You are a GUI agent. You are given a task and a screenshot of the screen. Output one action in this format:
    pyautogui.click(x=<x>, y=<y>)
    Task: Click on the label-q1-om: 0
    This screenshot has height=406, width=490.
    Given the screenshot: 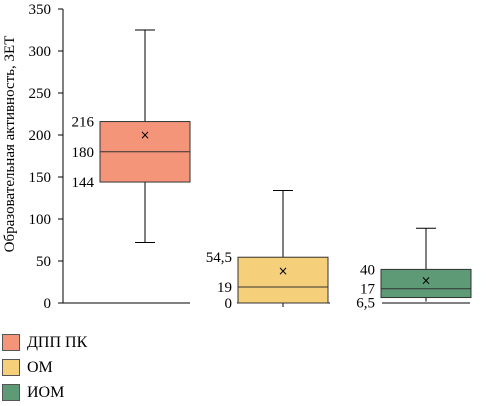 What is the action you would take?
    pyautogui.click(x=229, y=304)
    